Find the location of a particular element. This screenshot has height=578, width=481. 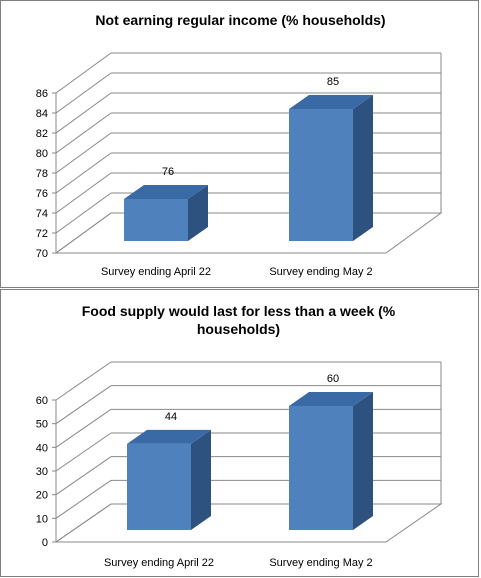

y-tick-label: 30 is located at coordinates (42, 472).